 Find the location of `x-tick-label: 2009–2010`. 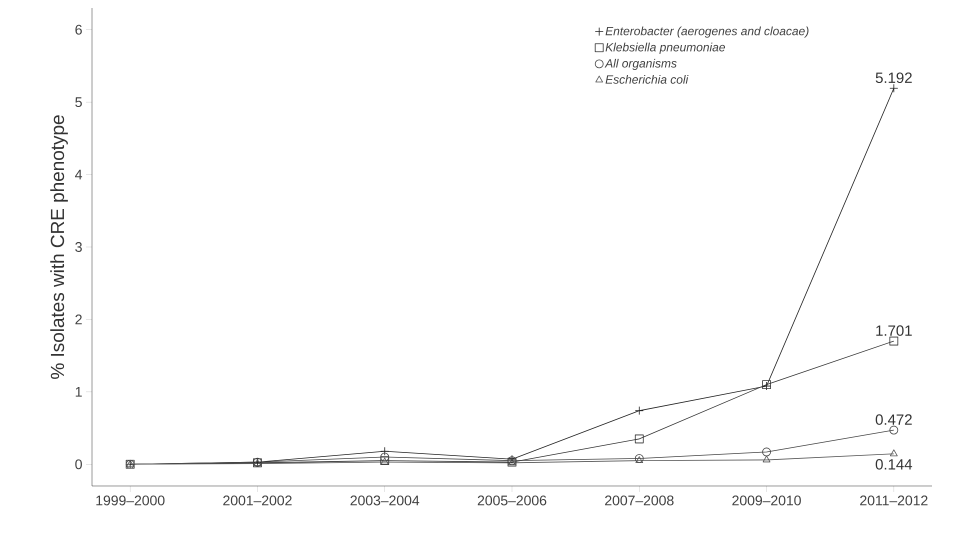

x-tick-label: 2009–2010 is located at coordinates (766, 501).